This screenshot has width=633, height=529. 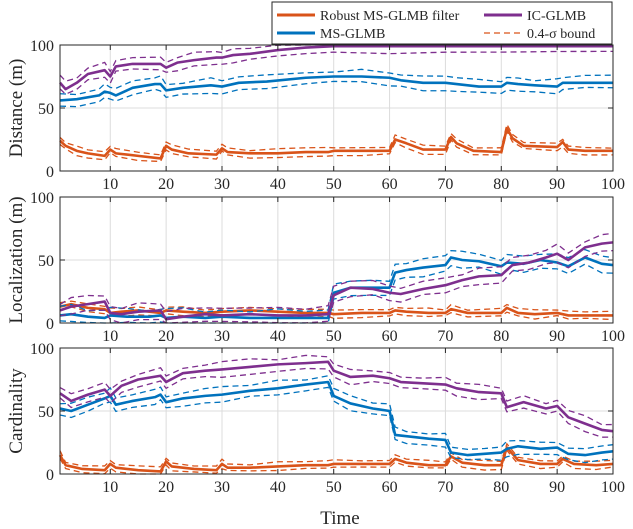 I want to click on legend-label-ms: MS-GLMB, so click(x=352, y=34).